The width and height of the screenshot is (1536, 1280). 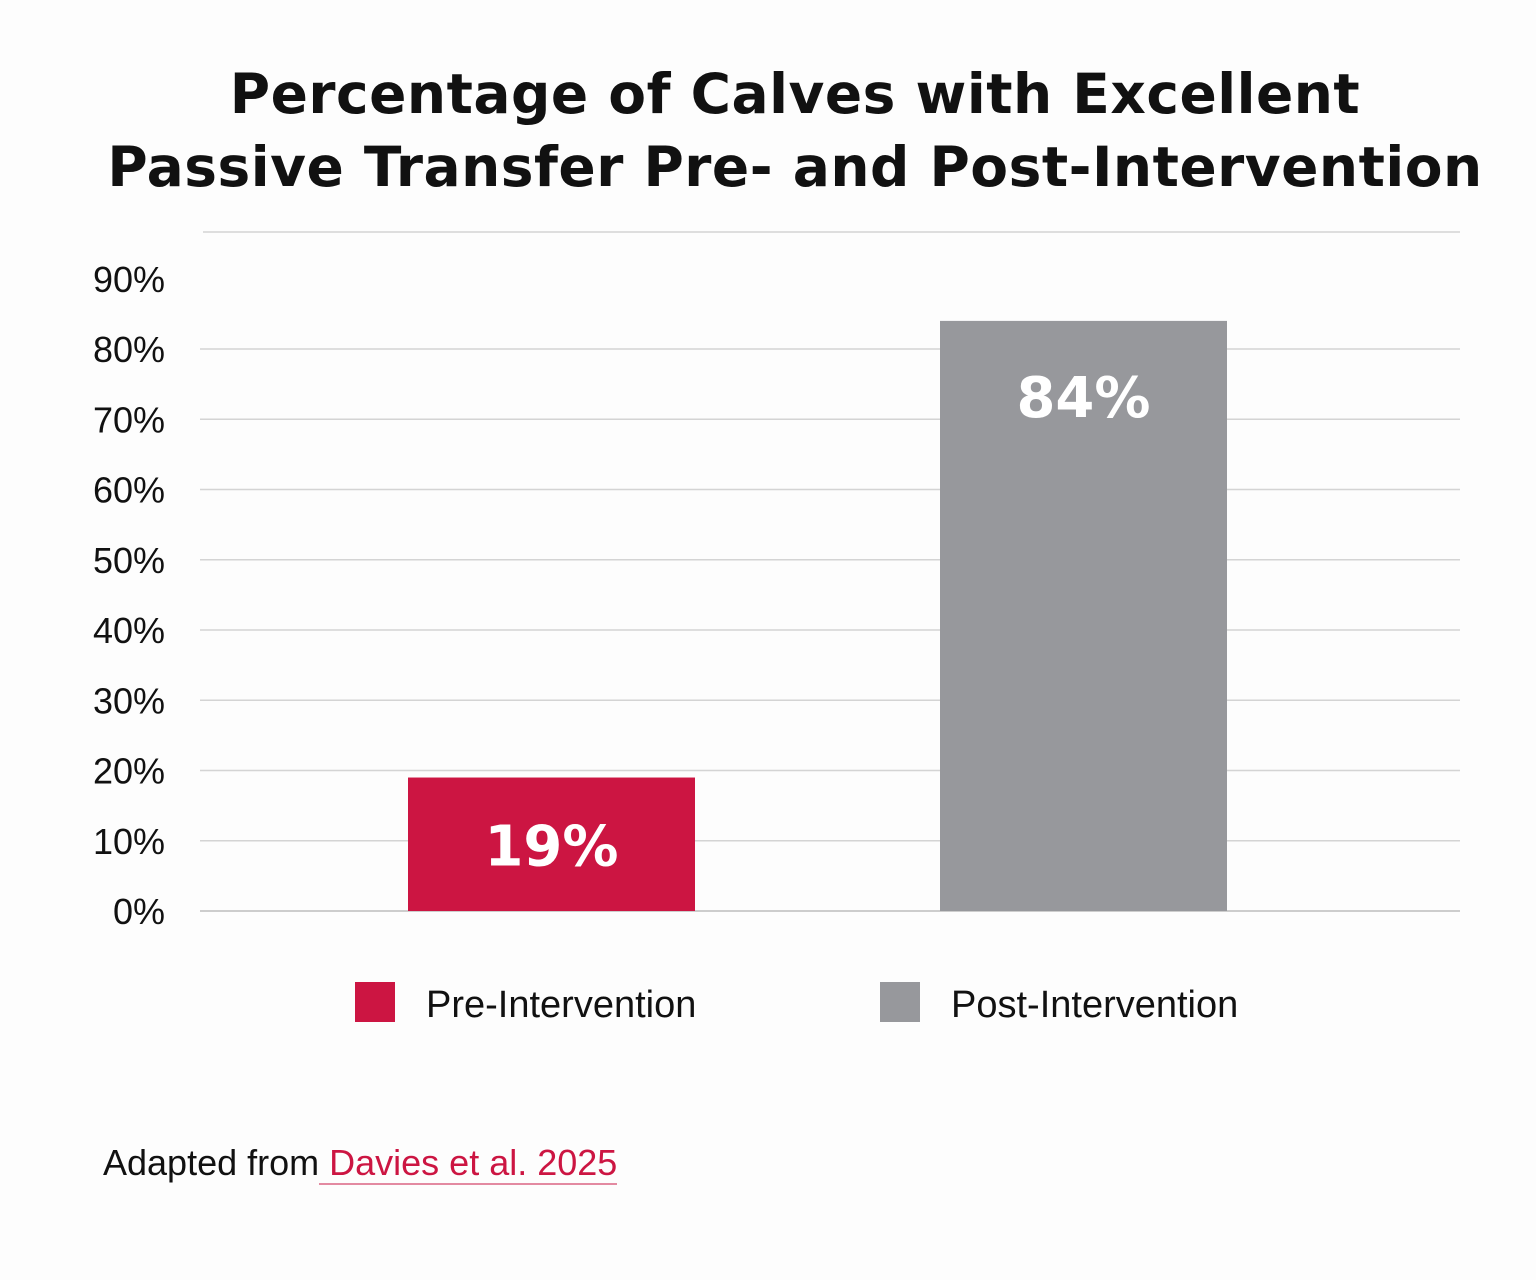 What do you see at coordinates (129, 349) in the screenshot?
I see `y-tick-label: 80%` at bounding box center [129, 349].